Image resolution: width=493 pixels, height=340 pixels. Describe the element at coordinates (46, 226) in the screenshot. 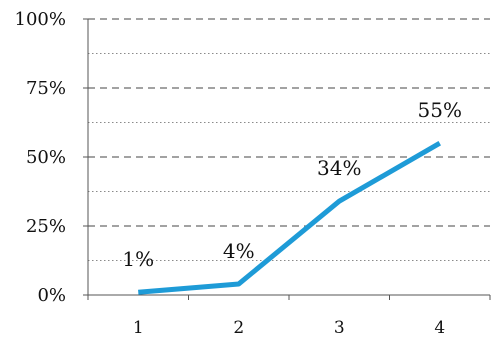

I see `y-tick-label: 25%` at that location.